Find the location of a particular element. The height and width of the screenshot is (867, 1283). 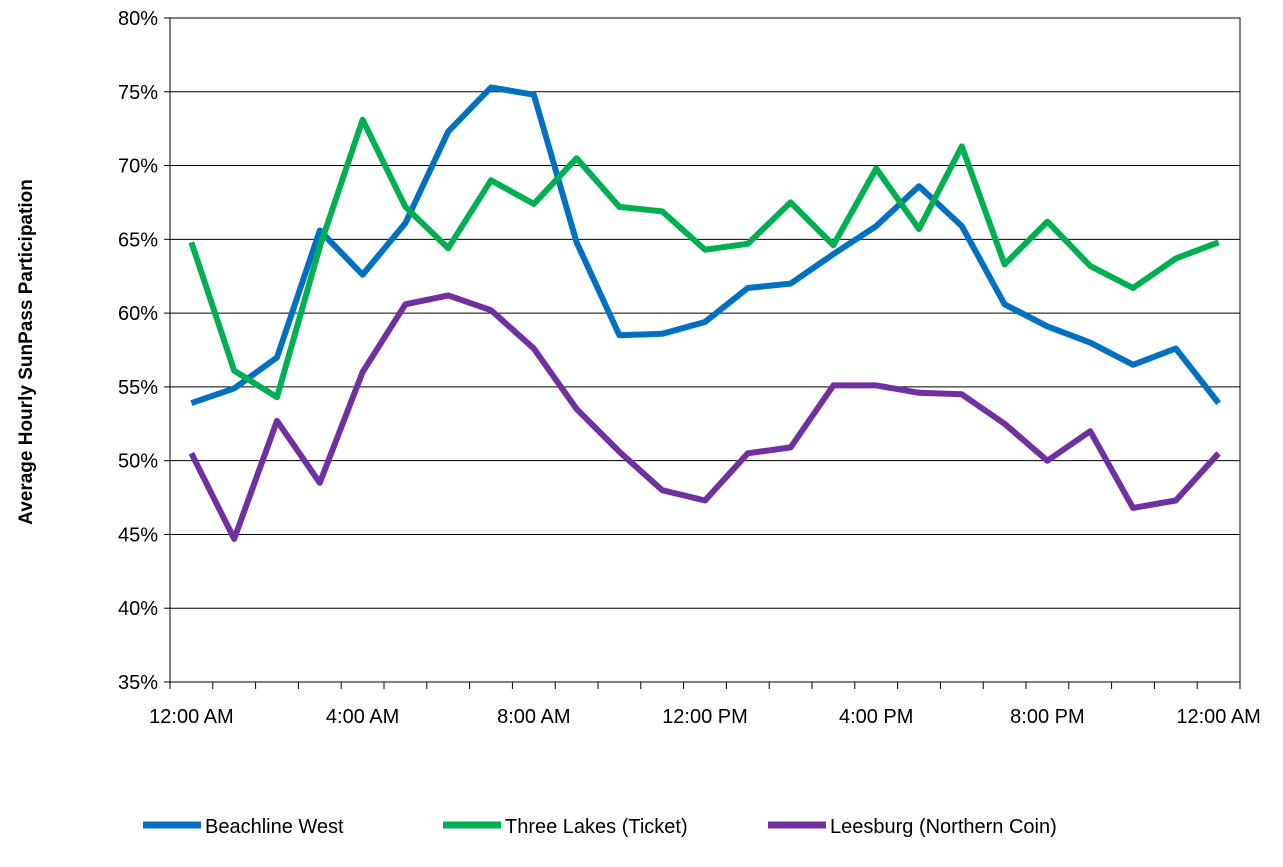

legend-label: Three Lakes (Ticket) is located at coordinates (596, 827).